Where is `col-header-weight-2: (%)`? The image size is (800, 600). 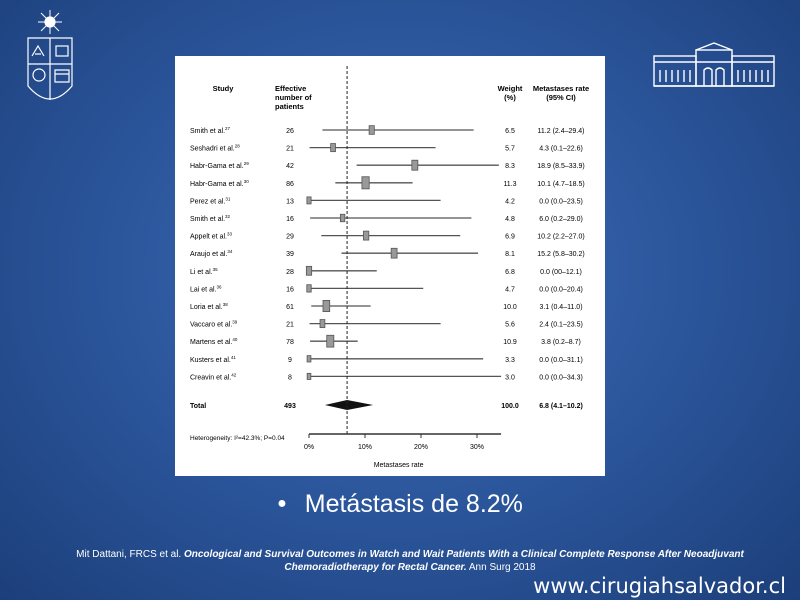
col-header-weight-2: (%) is located at coordinates (510, 97).